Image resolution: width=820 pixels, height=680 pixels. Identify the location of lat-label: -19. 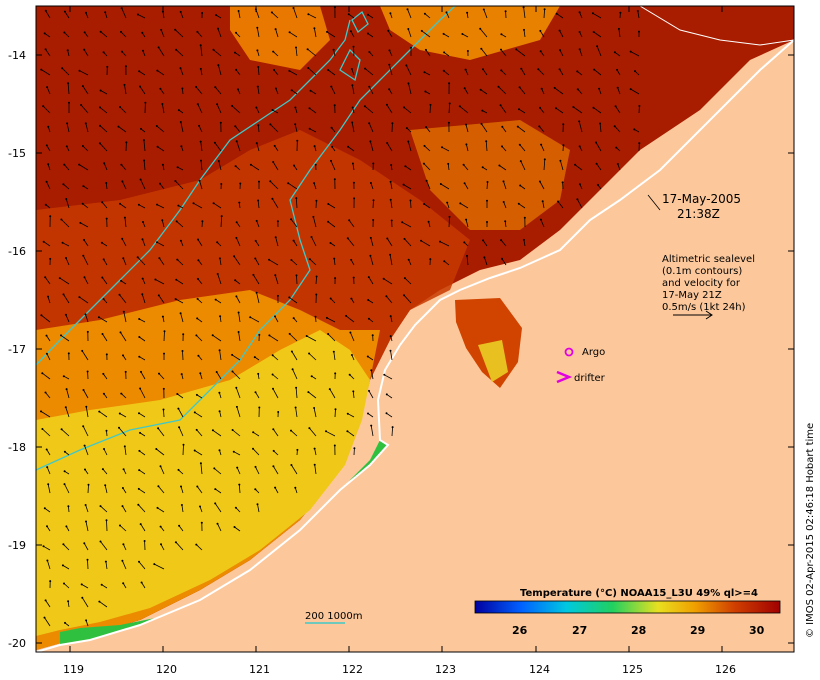
(17, 545).